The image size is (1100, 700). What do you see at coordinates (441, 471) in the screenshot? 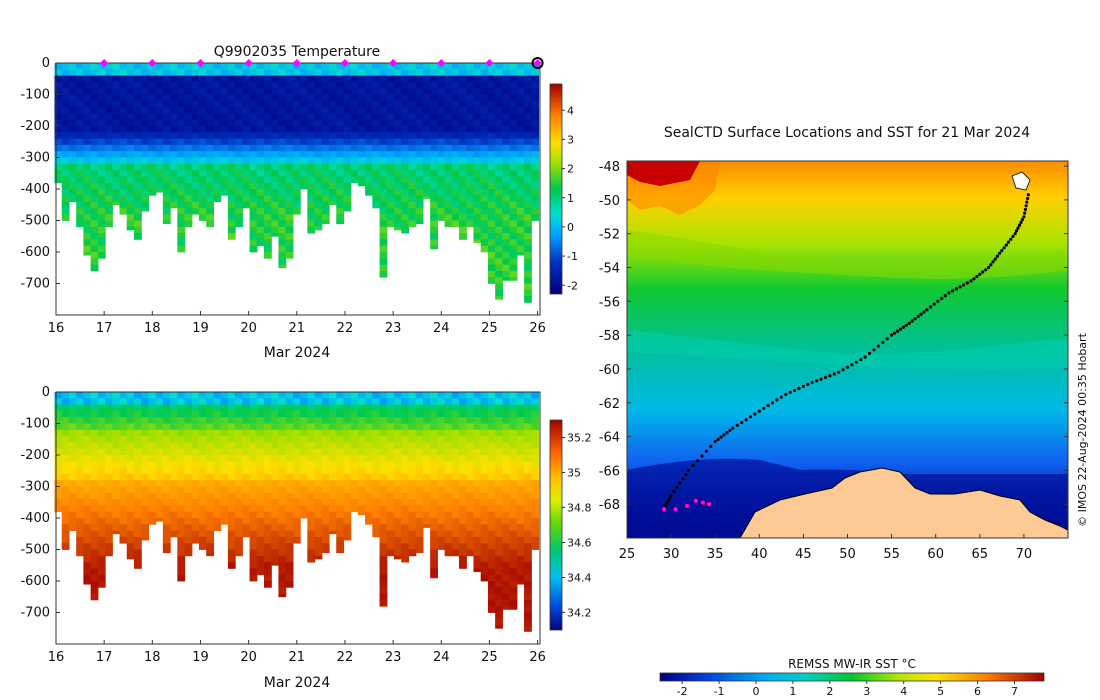
I see `profile-column` at bounding box center [441, 471].